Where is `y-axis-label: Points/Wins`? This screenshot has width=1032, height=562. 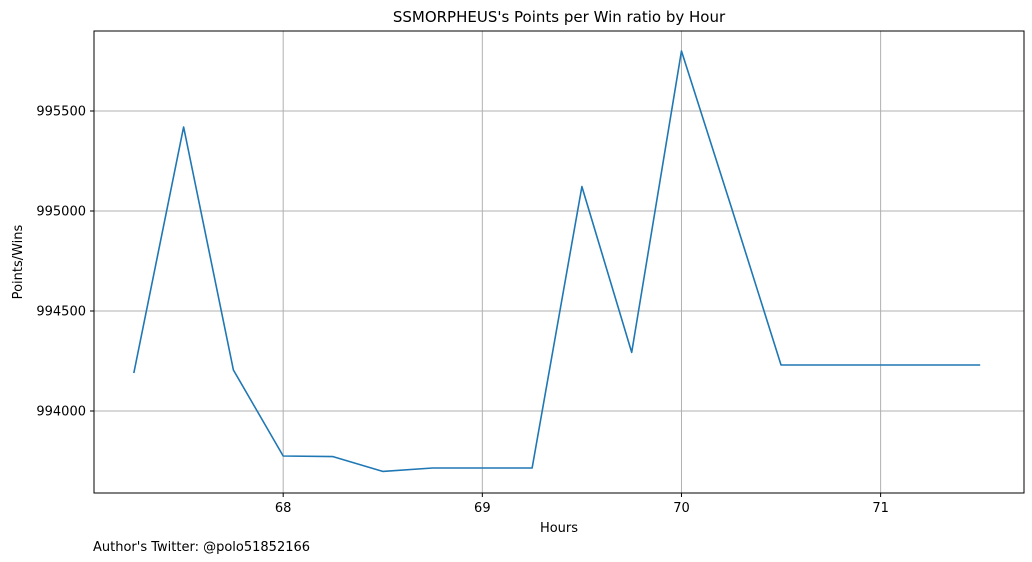
y-axis-label: Points/Wins is located at coordinates (18, 261).